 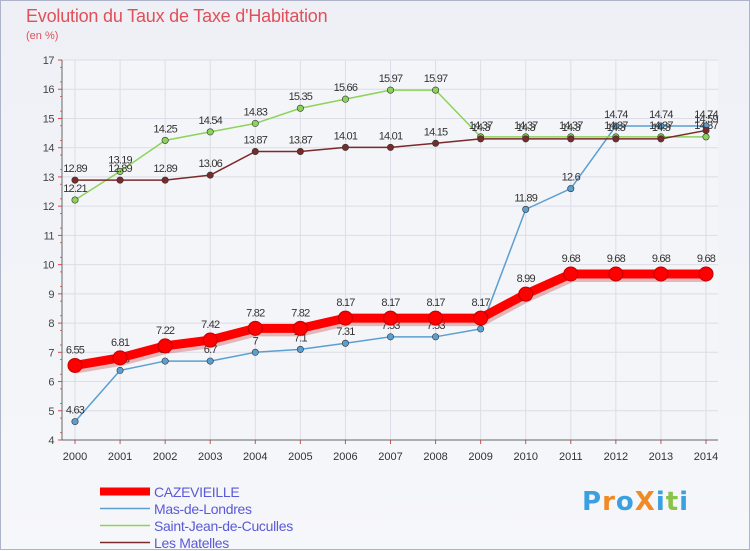 What do you see at coordinates (635, 502) in the screenshot?
I see `proxiti-logo: ProXiti` at bounding box center [635, 502].